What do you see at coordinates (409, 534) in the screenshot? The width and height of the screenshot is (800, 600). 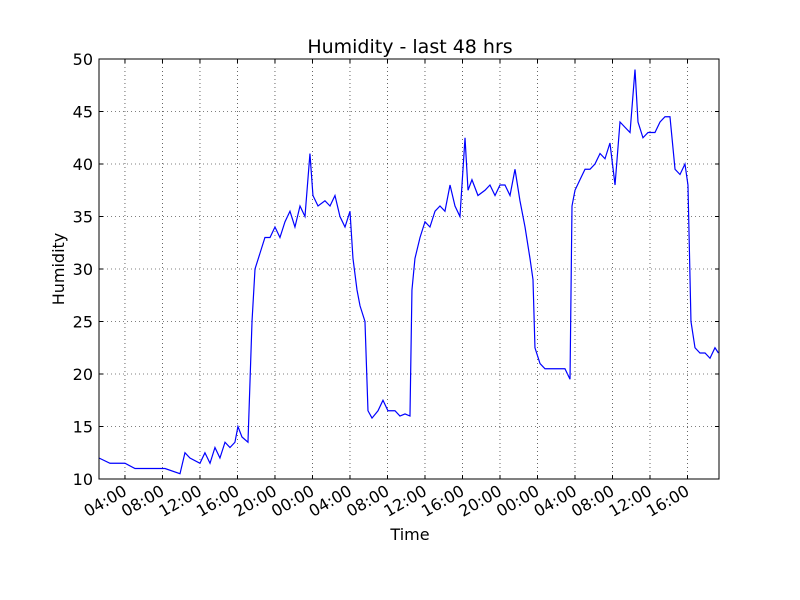 I see `x-axis-label: Time` at bounding box center [409, 534].